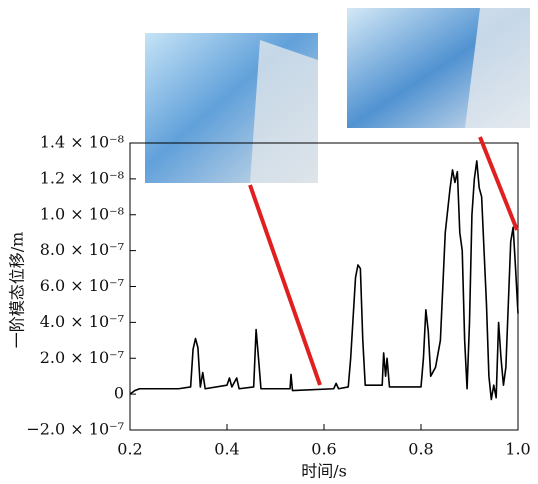 The image size is (538, 484). What do you see at coordinates (82, 213) in the screenshot?
I see `y-tick-label: 1.0 × 10⁻⁸` at bounding box center [82, 213].